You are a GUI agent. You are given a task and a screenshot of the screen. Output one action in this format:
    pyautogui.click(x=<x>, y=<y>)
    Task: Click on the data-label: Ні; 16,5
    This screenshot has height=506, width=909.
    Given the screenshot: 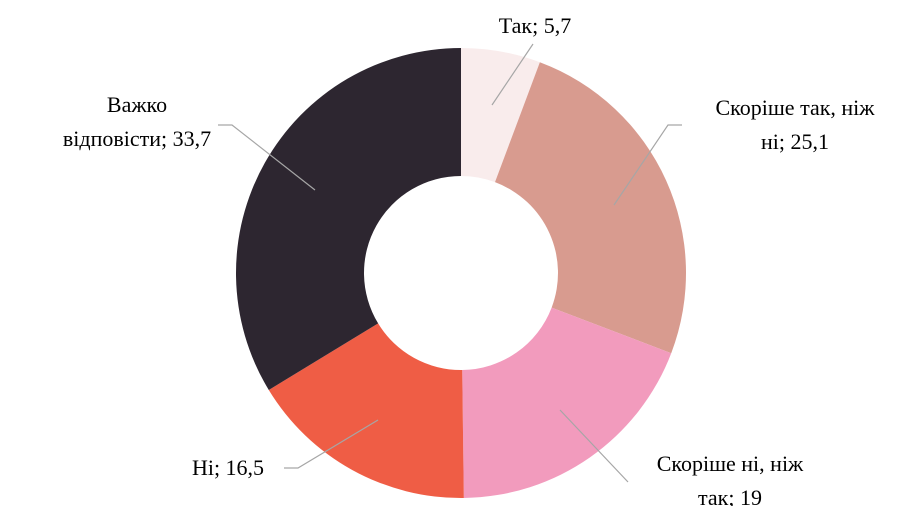 What is the action you would take?
    pyautogui.click(x=228, y=467)
    